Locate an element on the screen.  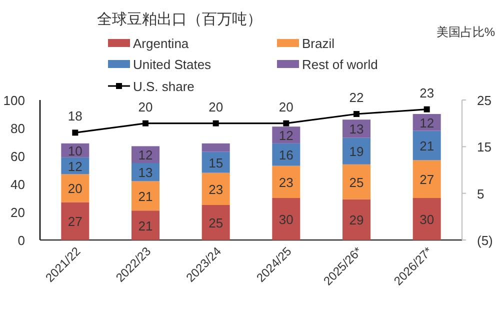
legend-label: Rest of world is located at coordinates (340, 64).